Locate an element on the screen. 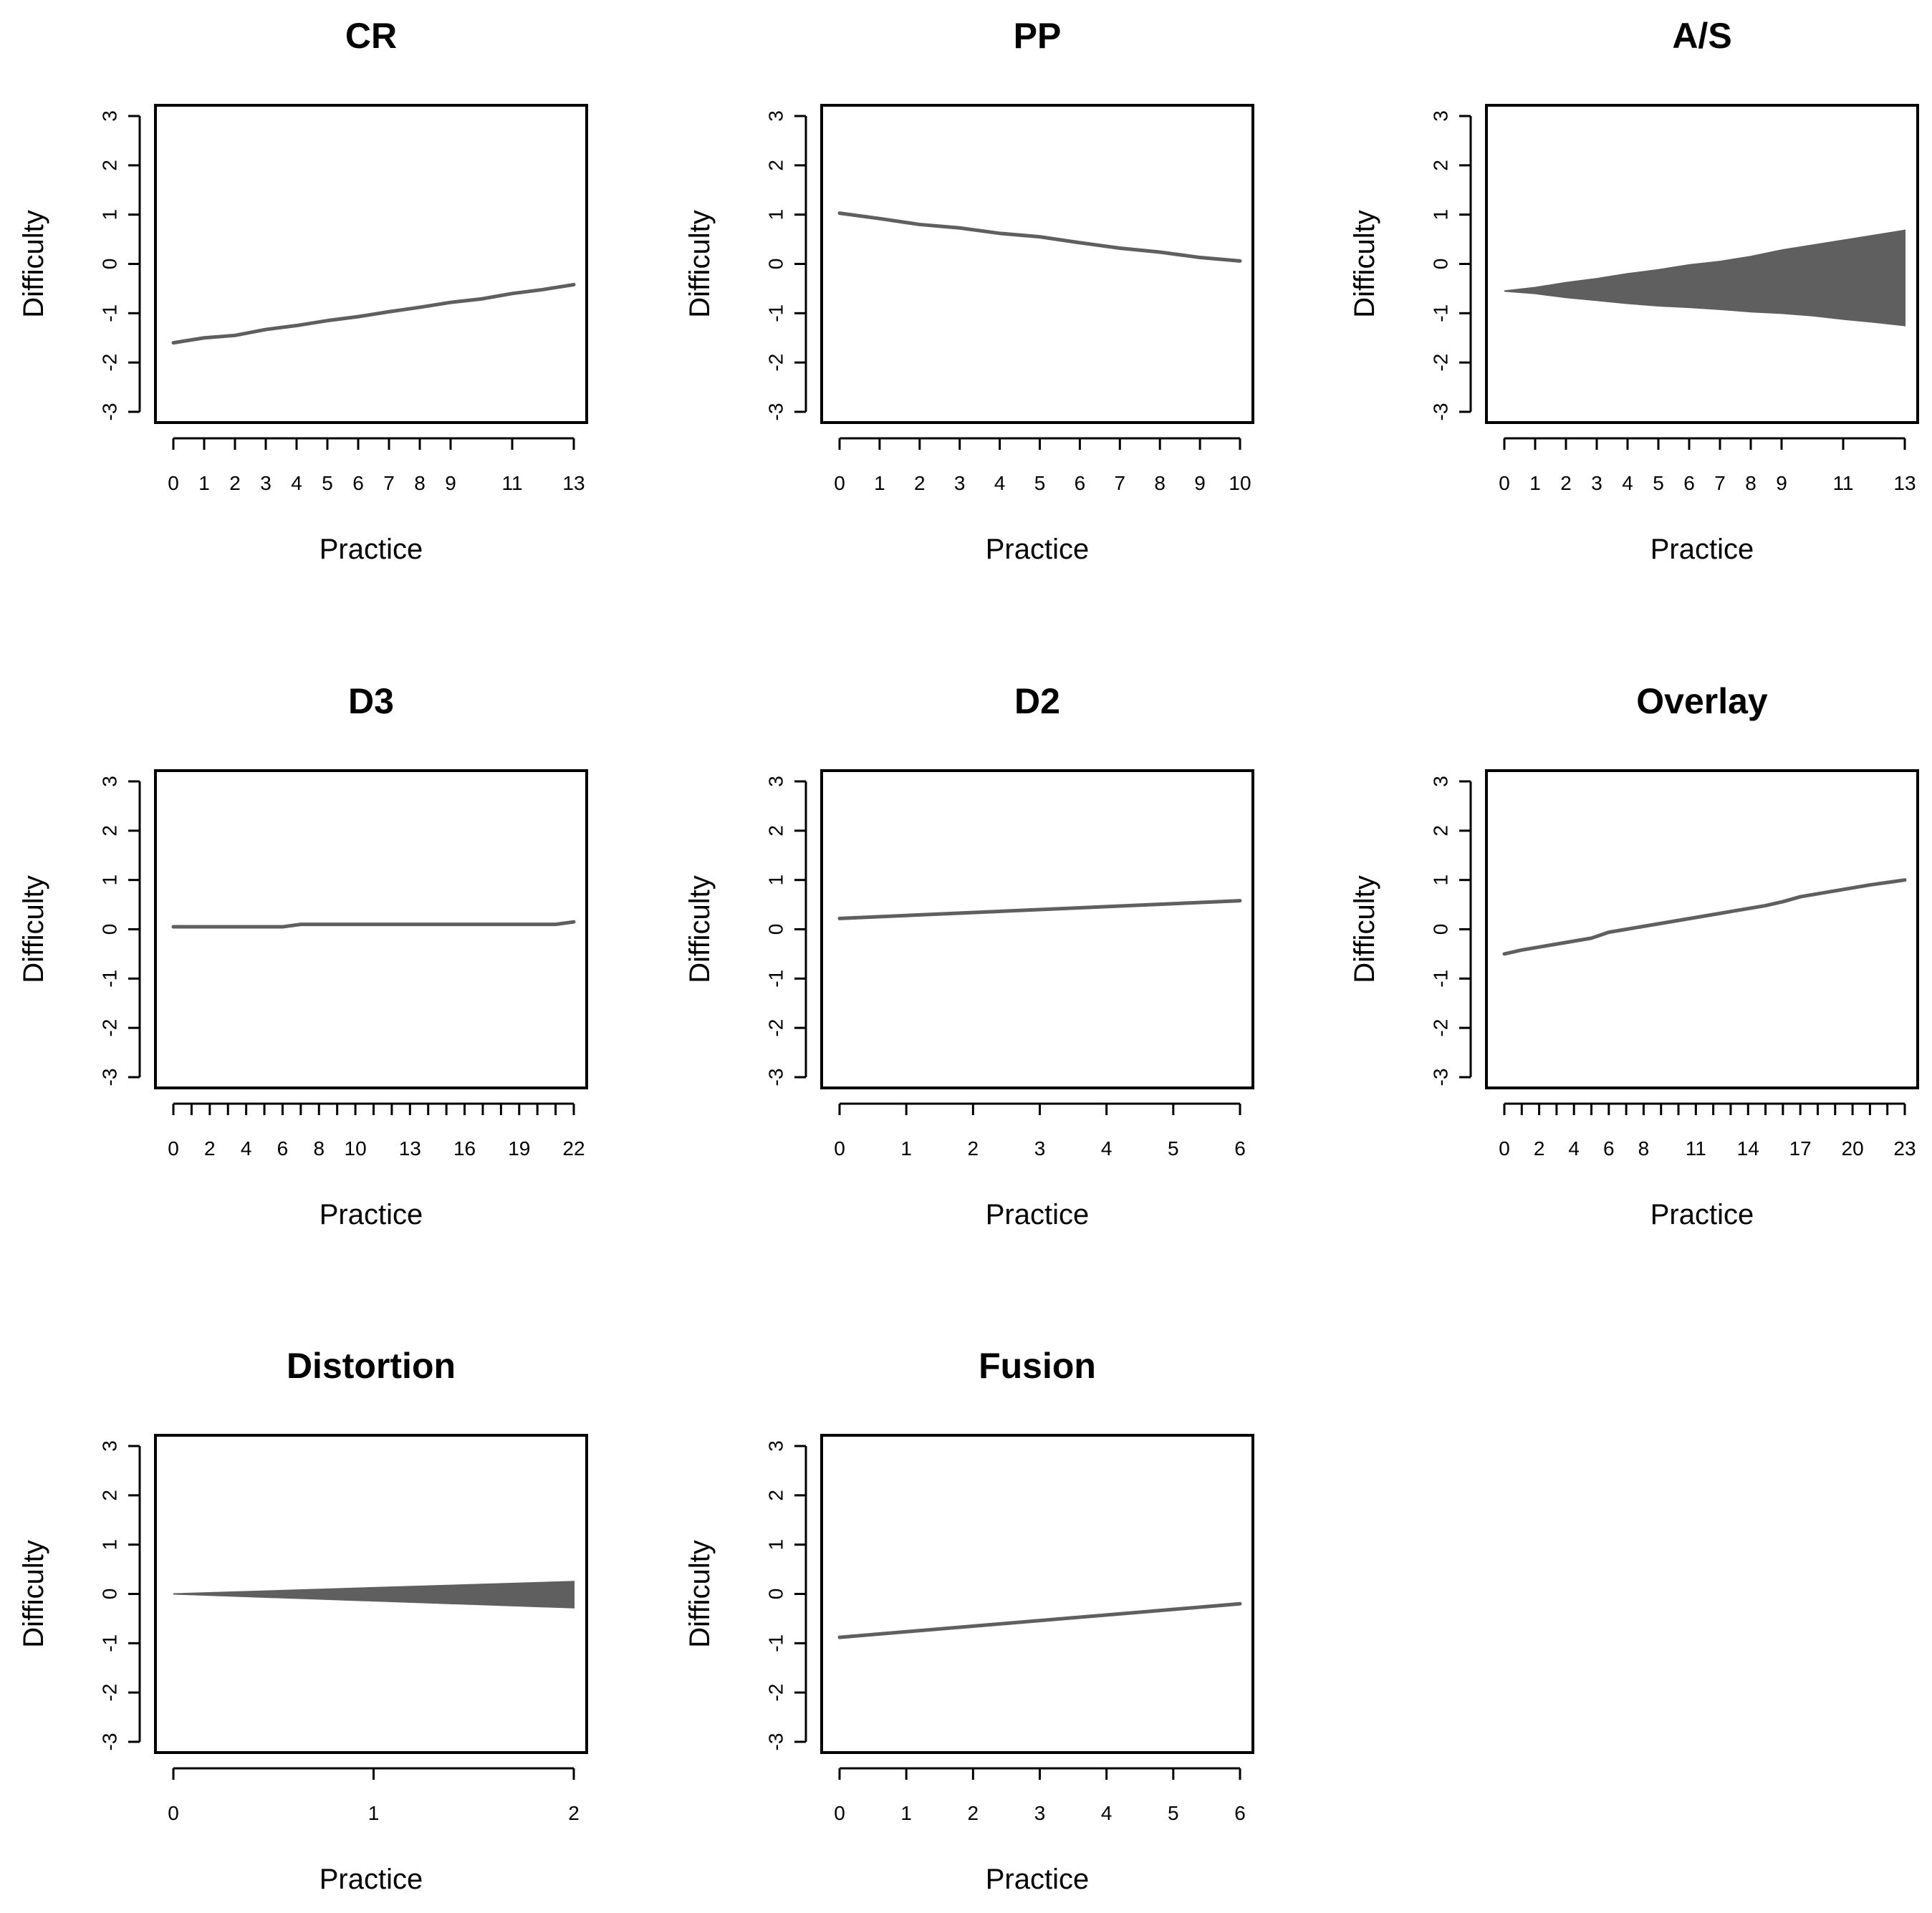 This screenshot has height=1913, width=1932. x-tick-label: 22 is located at coordinates (573, 1148).